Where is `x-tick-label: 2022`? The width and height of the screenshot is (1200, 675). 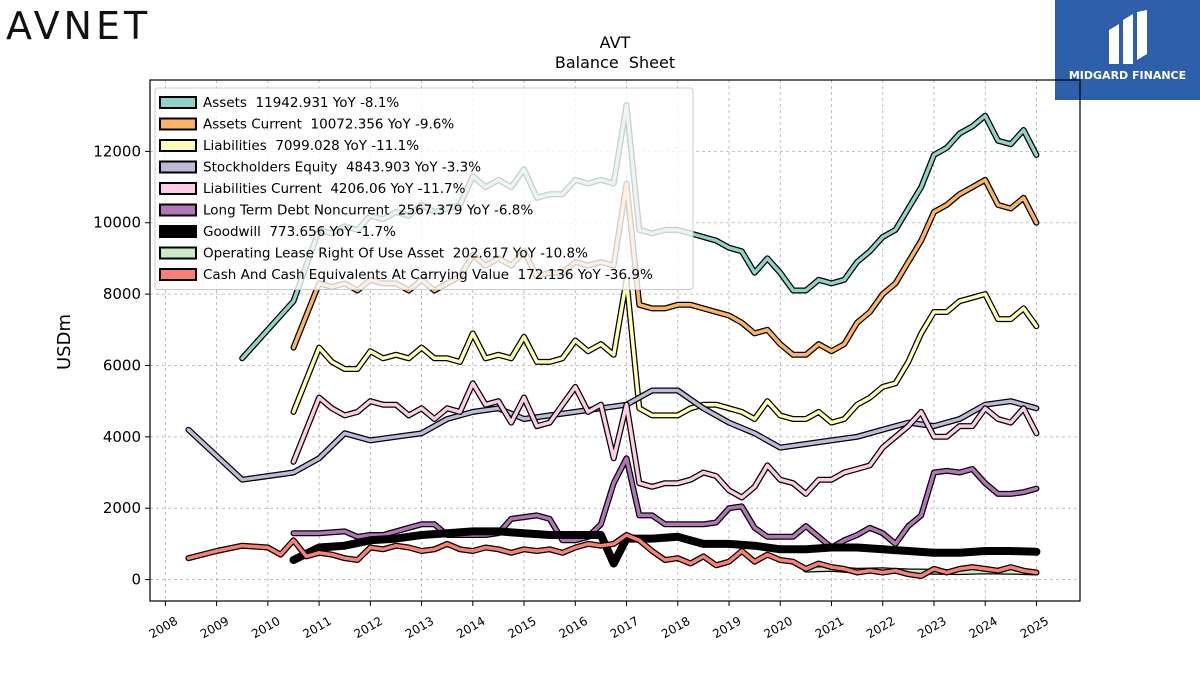
x-tick-label: 2022 is located at coordinates (880, 627).